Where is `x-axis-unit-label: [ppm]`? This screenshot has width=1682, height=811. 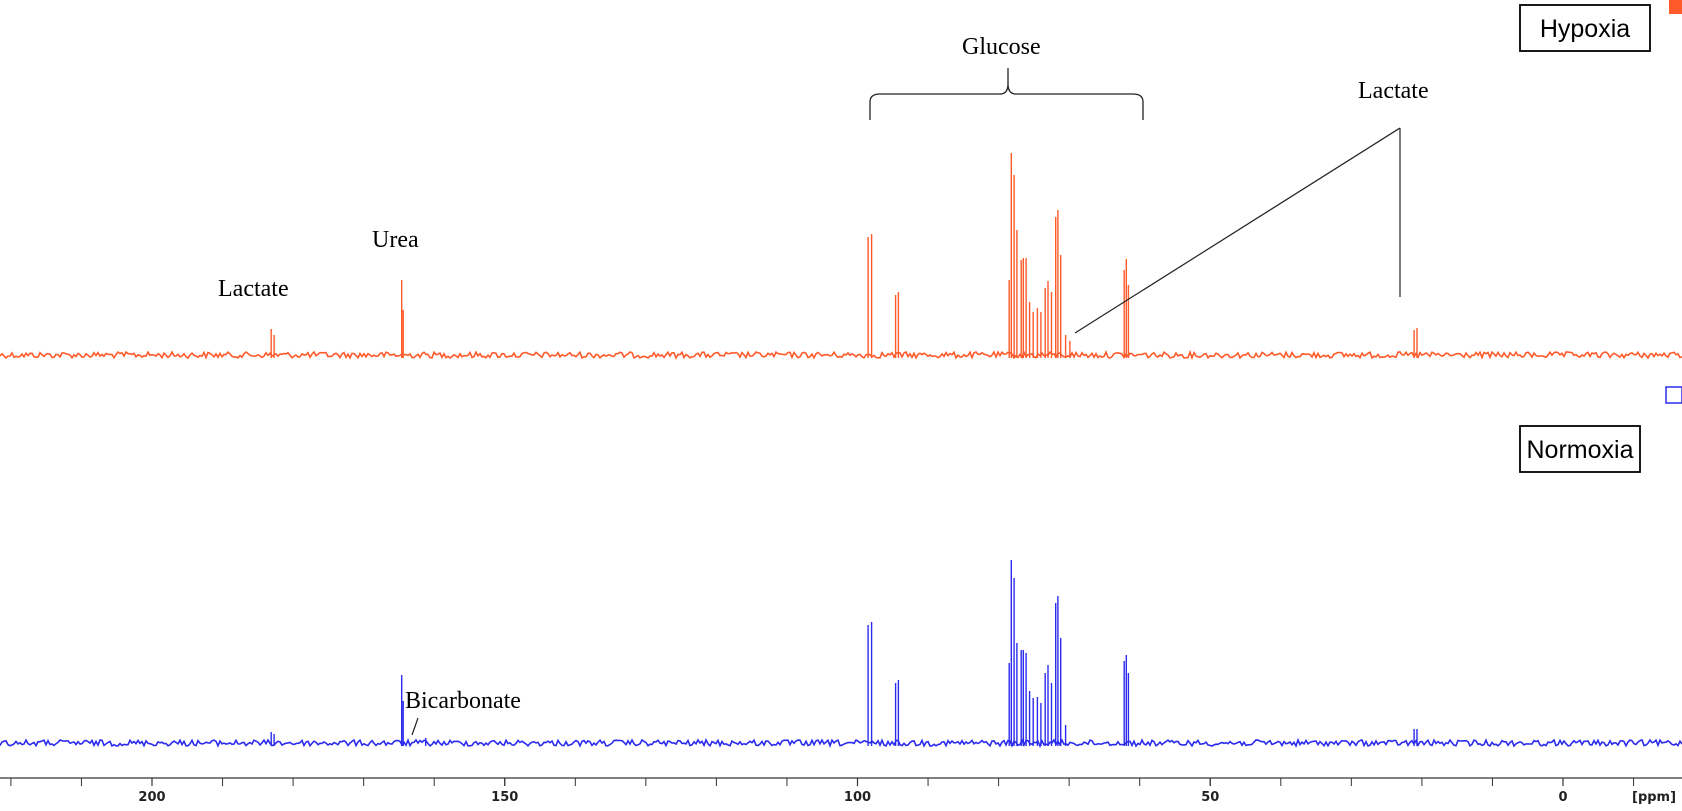
x-axis-unit-label: [ppm] is located at coordinates (1654, 797).